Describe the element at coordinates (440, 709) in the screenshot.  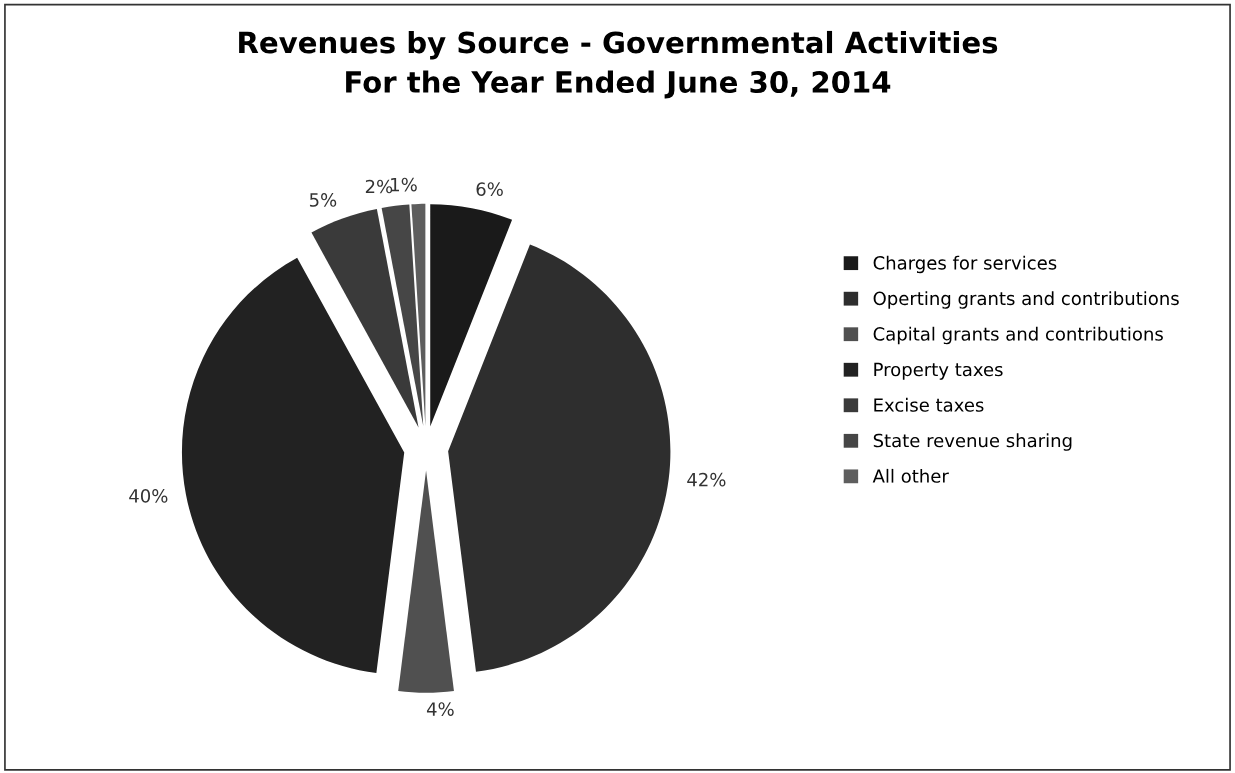
I see `data-label: 4%` at that location.